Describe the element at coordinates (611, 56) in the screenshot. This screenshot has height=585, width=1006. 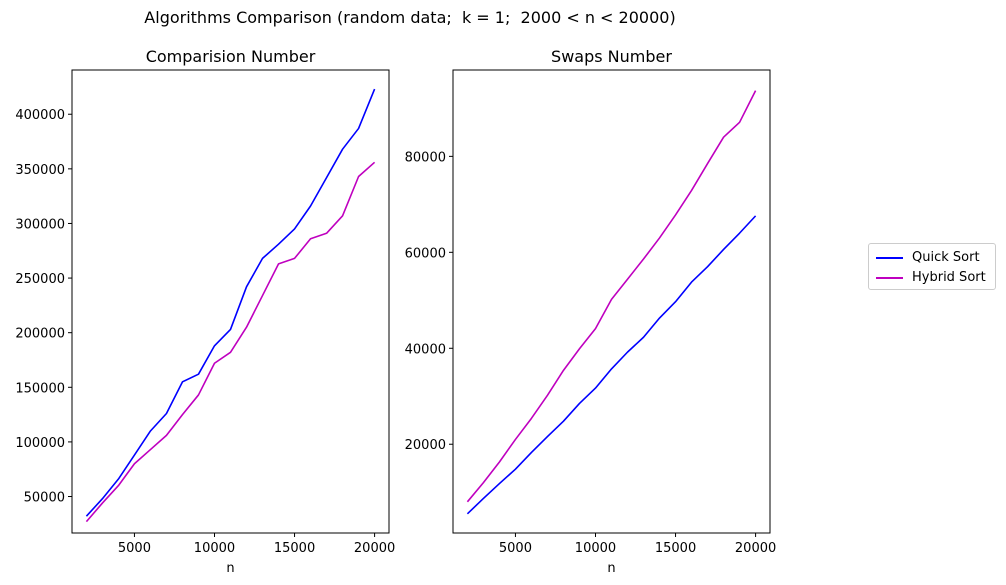
I see `swaps-title: Swaps Number` at that location.